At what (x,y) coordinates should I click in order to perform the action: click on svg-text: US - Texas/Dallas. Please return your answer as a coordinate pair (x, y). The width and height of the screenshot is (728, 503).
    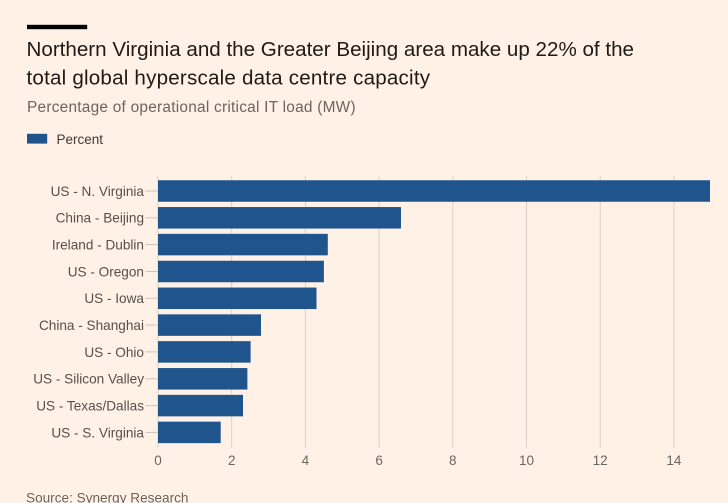
    Looking at the image, I should click on (90, 406).